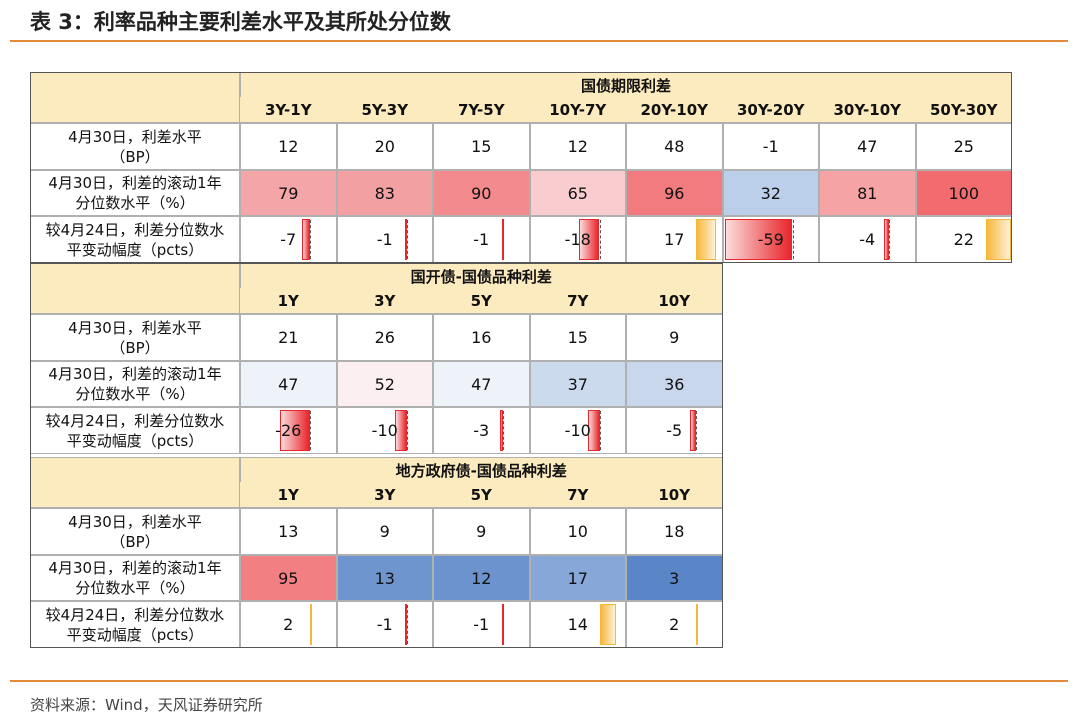  Describe the element at coordinates (481, 276) in the screenshot. I see `section-name: 国开债-国债品种利差` at that location.